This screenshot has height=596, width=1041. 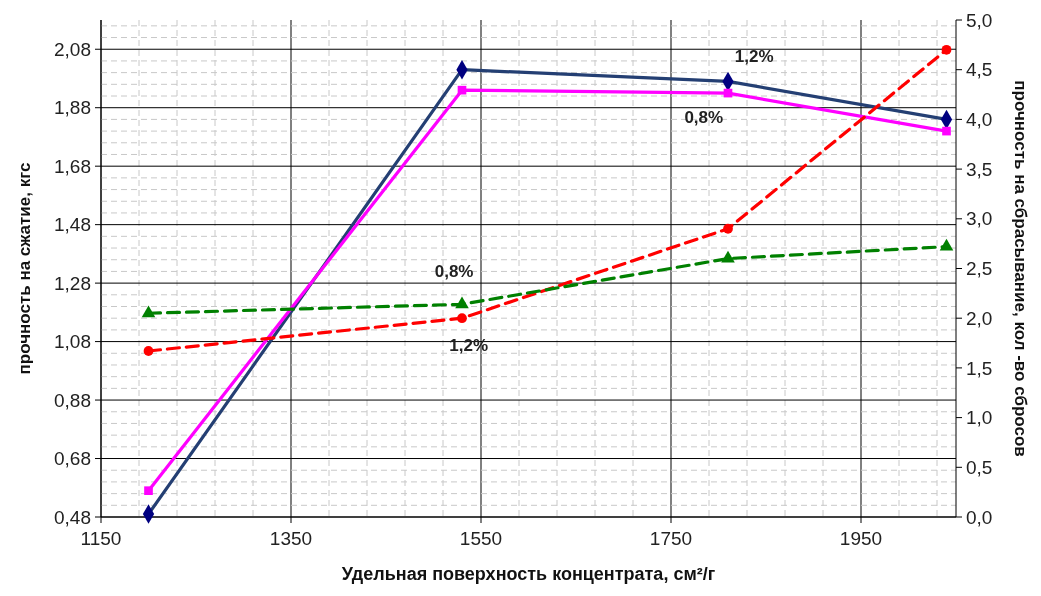 I want to click on y-tick-label: 1,88, so click(x=72, y=108).